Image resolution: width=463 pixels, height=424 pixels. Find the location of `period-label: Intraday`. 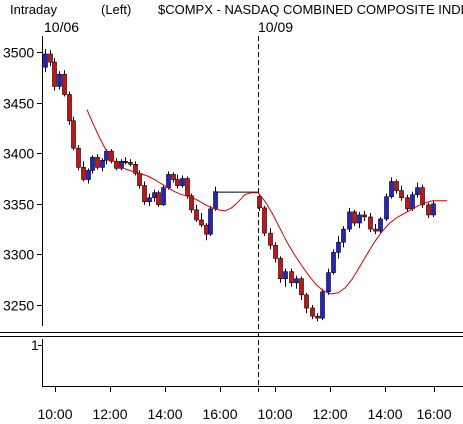

period-label: Intraday is located at coordinates (33, 9).